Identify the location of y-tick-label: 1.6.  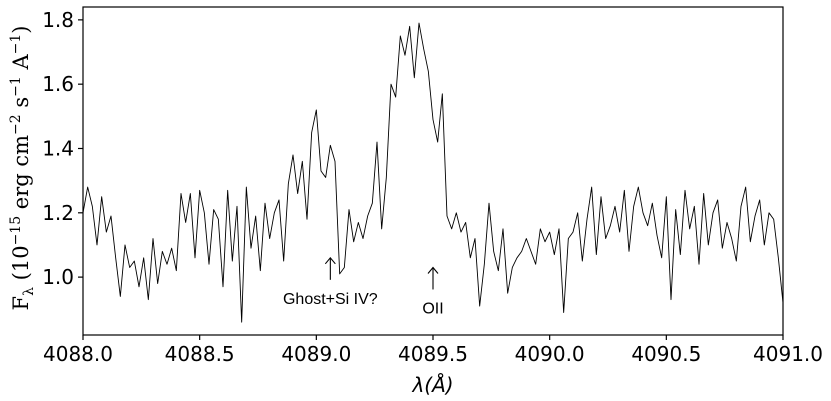
(58, 84).